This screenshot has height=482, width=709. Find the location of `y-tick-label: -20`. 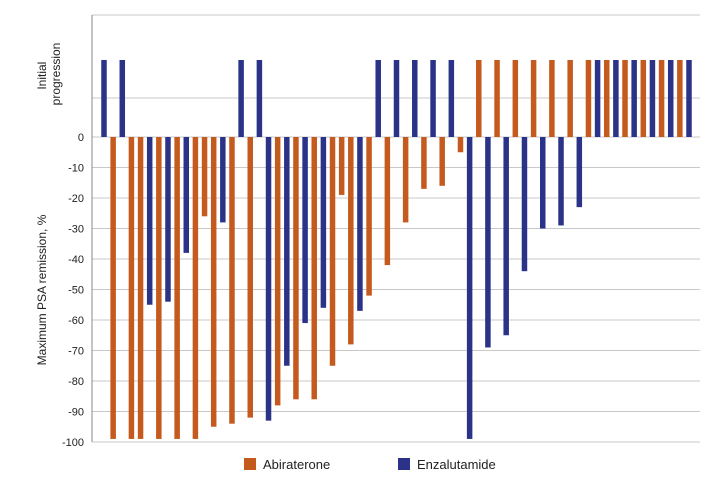

y-tick-label: -20 is located at coordinates (76, 199).